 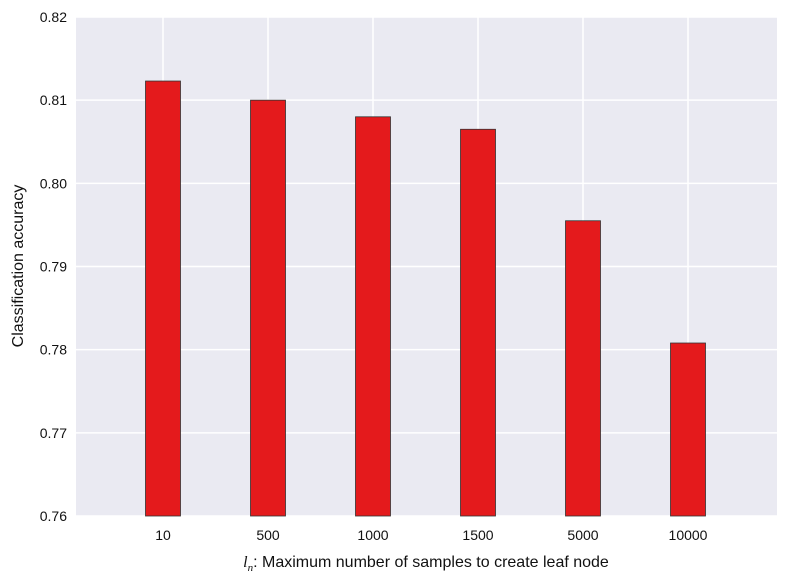 I want to click on x-axis-label-subscript: n, so click(x=251, y=568).